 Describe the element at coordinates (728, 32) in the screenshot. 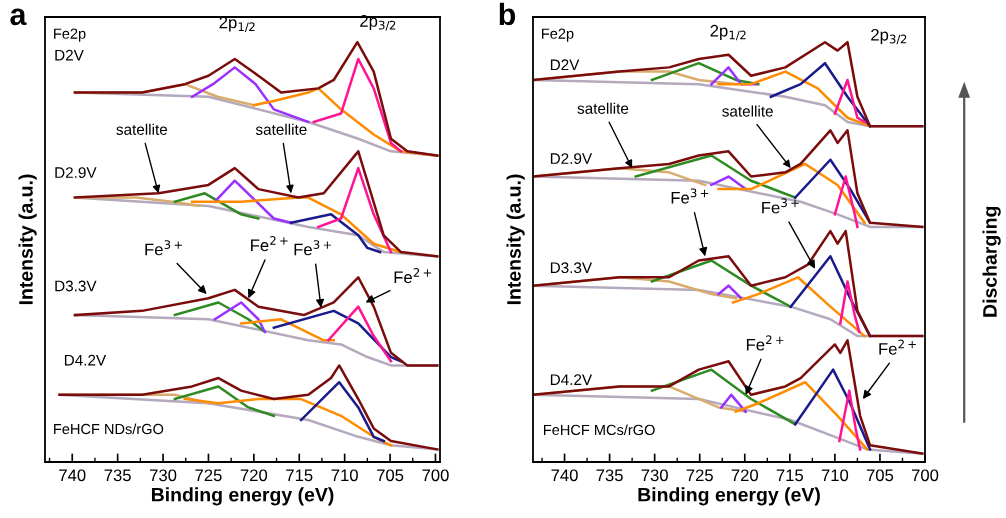

I see `annotation: 2p$_{1/2}$` at that location.